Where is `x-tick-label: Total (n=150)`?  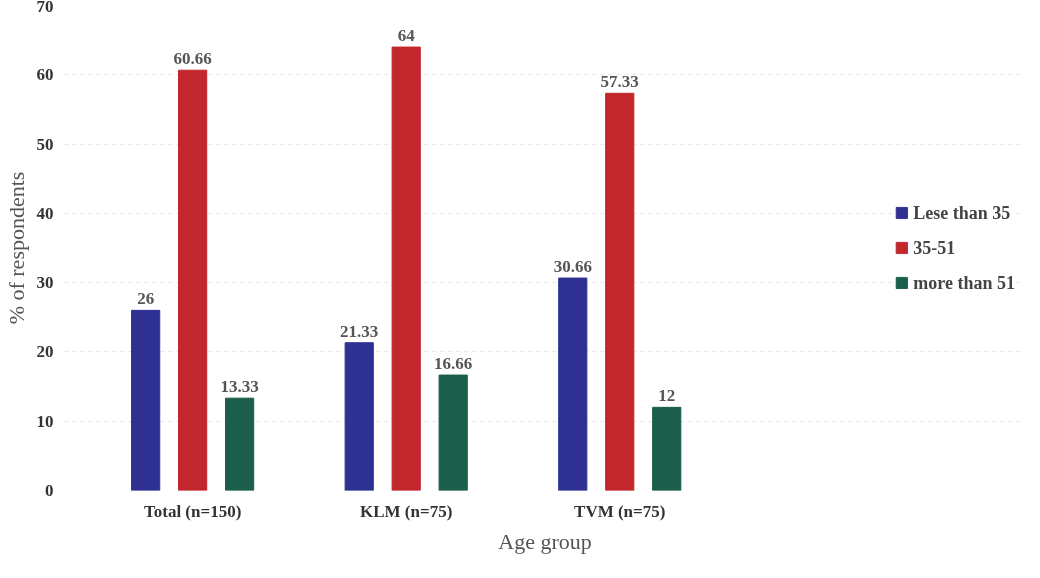
x-tick-label: Total (n=150) is located at coordinates (192, 511).